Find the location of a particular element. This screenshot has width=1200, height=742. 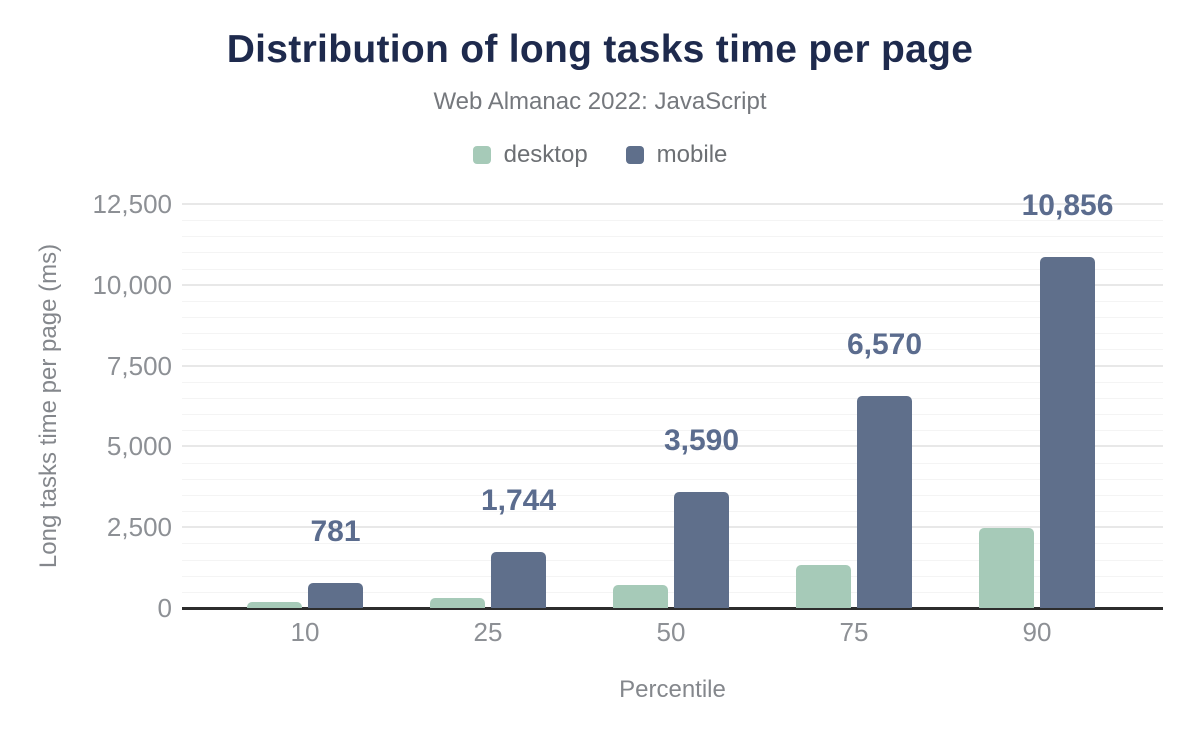

desktop-swatch-icon is located at coordinates (481, 155).